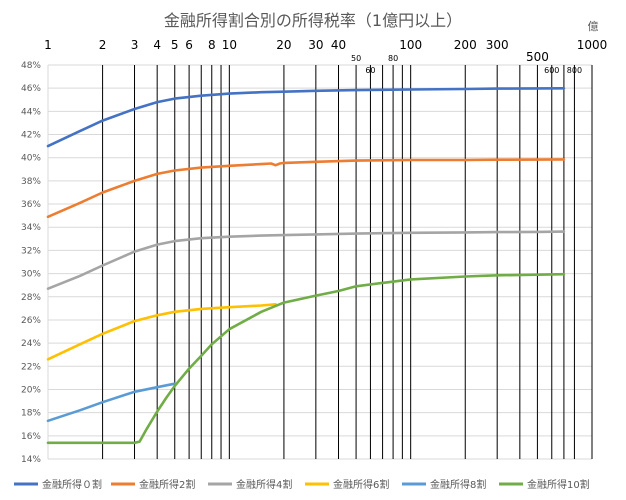 The height and width of the screenshot is (500, 626). What do you see at coordinates (31, 251) in the screenshot?
I see `y-tick-label: 32%` at bounding box center [31, 251].